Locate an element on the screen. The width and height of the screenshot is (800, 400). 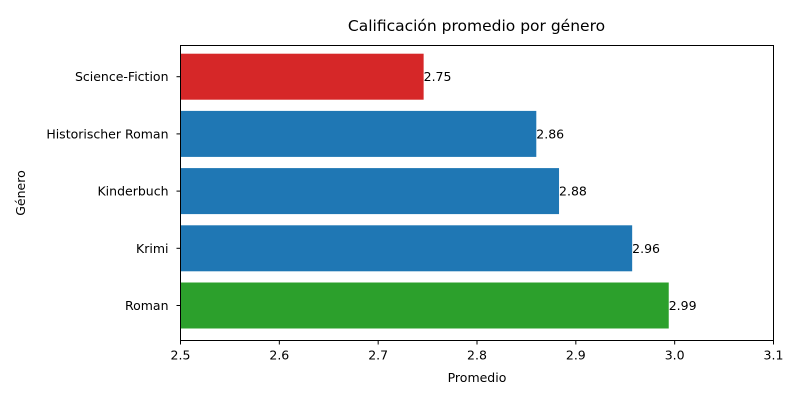
data-label-krimi: 2.96 is located at coordinates (646, 248).